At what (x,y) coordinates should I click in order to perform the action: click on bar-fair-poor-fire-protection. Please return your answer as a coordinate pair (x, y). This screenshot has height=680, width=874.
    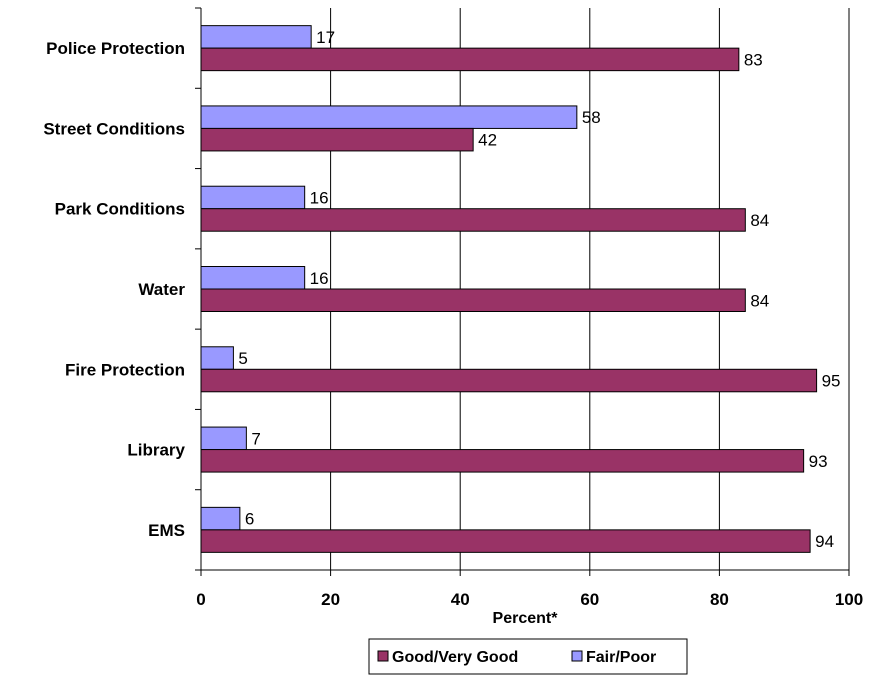
    Looking at the image, I should click on (217, 358).